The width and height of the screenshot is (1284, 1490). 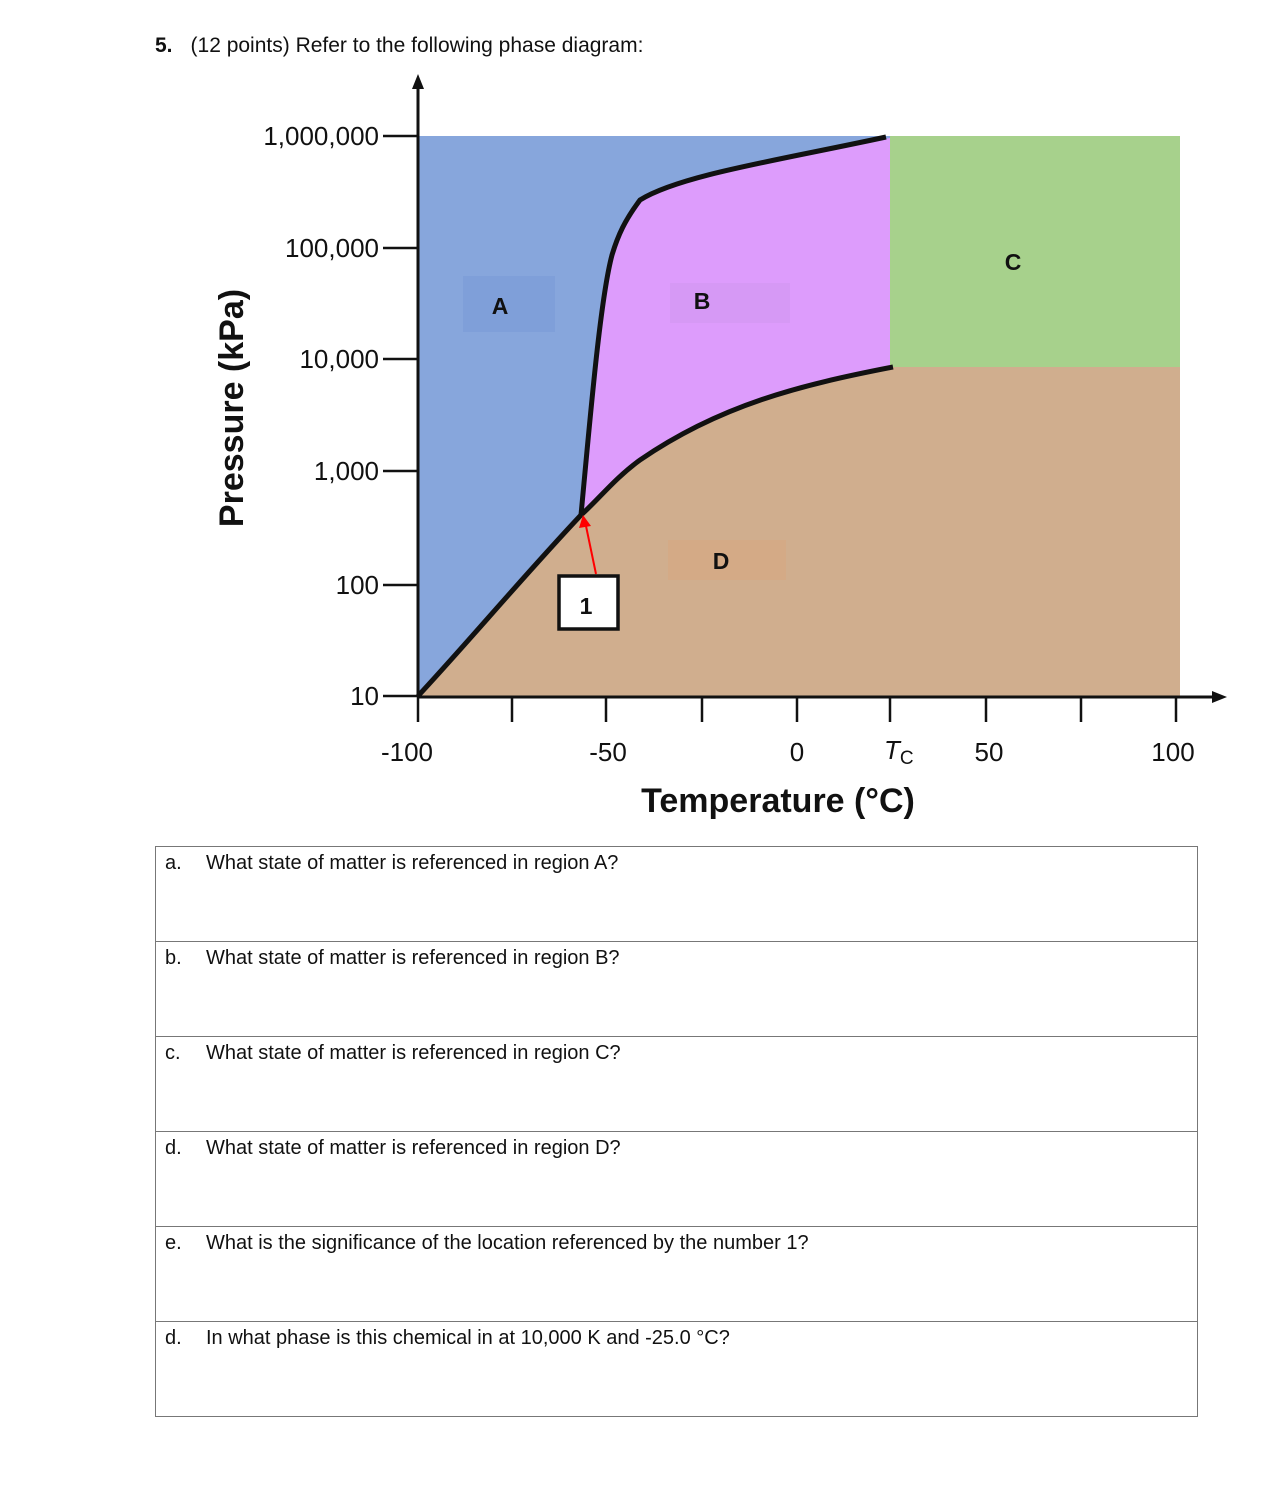 What do you see at coordinates (797, 752) in the screenshot?
I see `x-tick-label: 0` at bounding box center [797, 752].